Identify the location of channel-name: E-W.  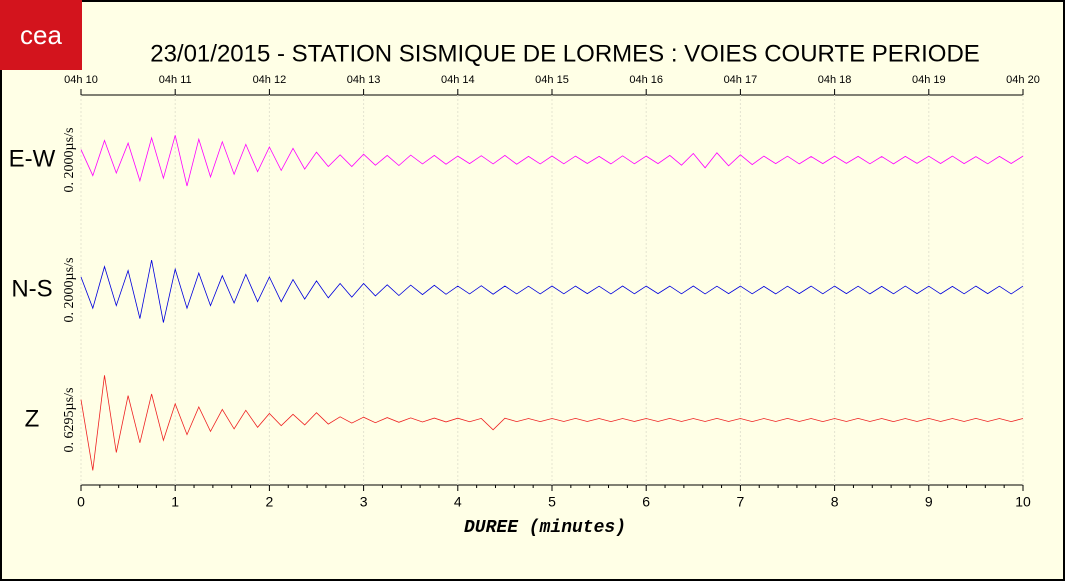
(32, 158).